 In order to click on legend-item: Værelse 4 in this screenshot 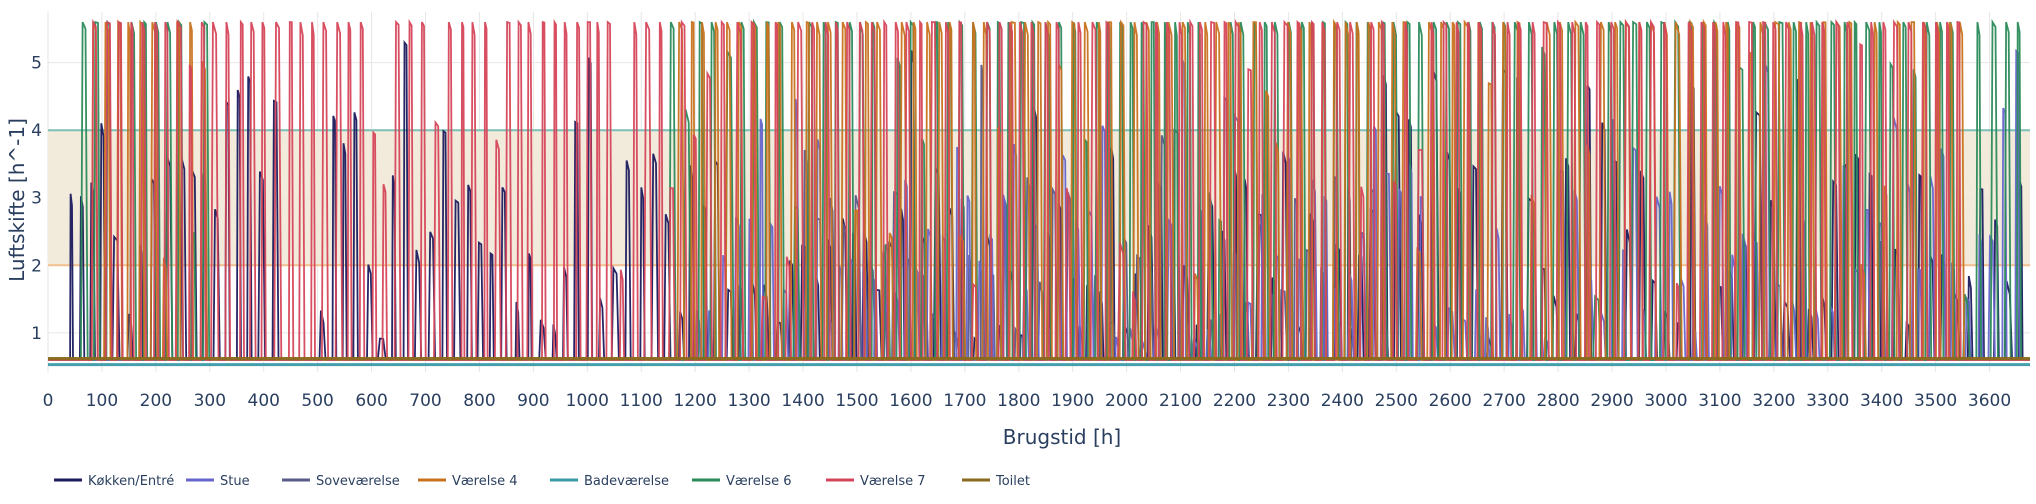, I will do `click(468, 481)`.